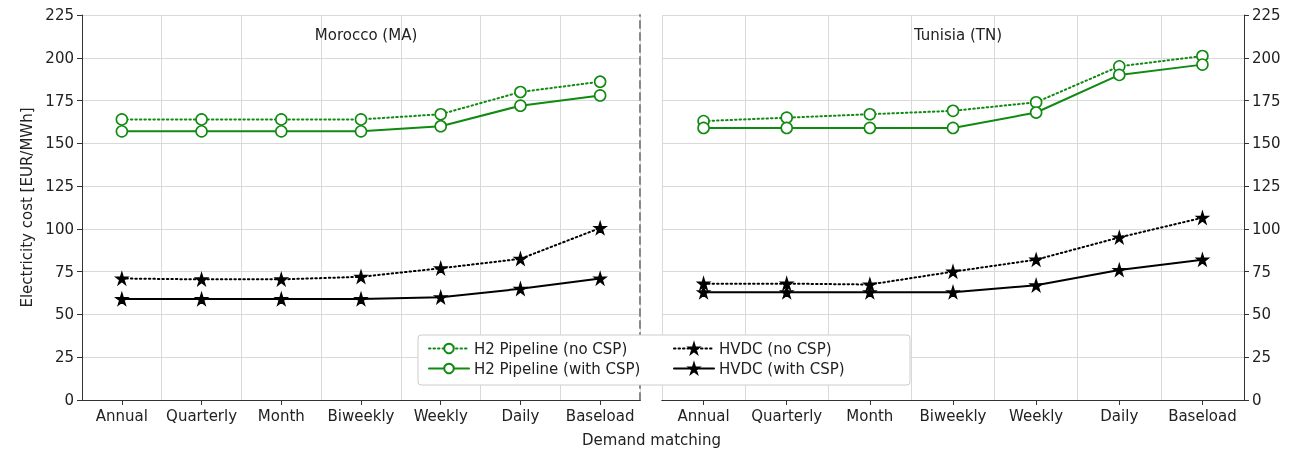 The width and height of the screenshot is (1303, 455). What do you see at coordinates (366, 34) in the screenshot?
I see `text: Morocco (MA)` at bounding box center [366, 34].